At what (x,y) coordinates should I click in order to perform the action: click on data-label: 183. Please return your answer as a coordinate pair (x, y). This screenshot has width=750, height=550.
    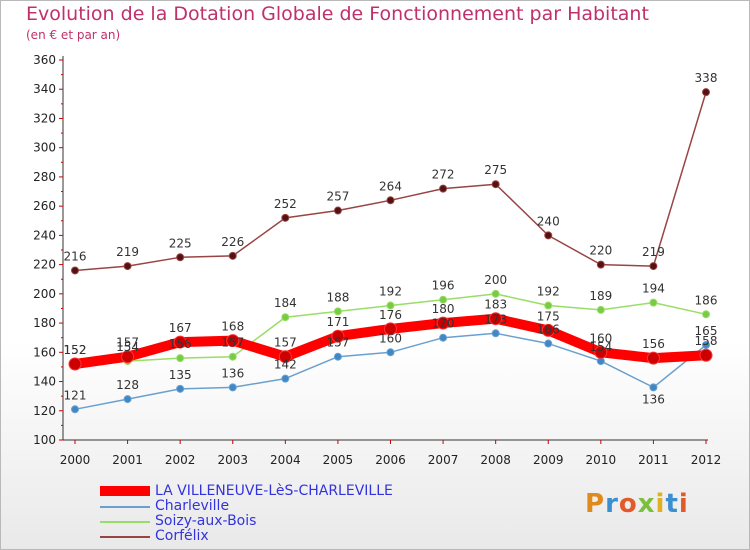
    Looking at the image, I should click on (495, 305).